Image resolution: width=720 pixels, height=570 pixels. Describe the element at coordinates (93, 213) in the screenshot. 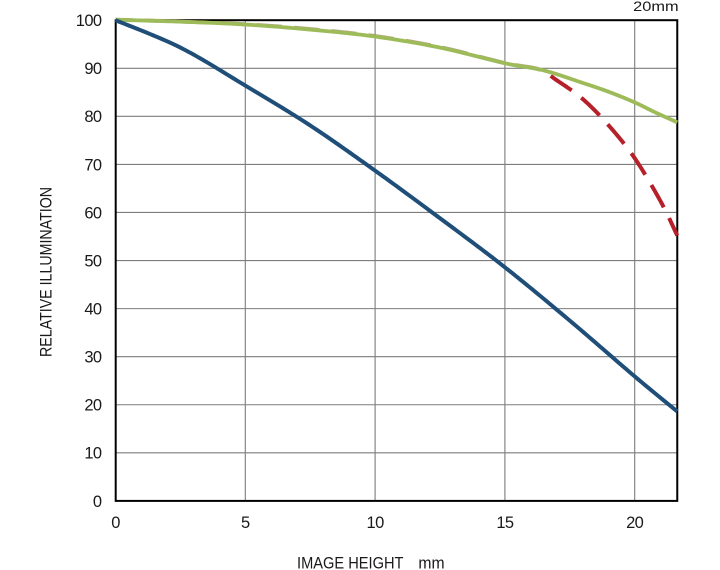

I see `svg-text: 60` at that location.